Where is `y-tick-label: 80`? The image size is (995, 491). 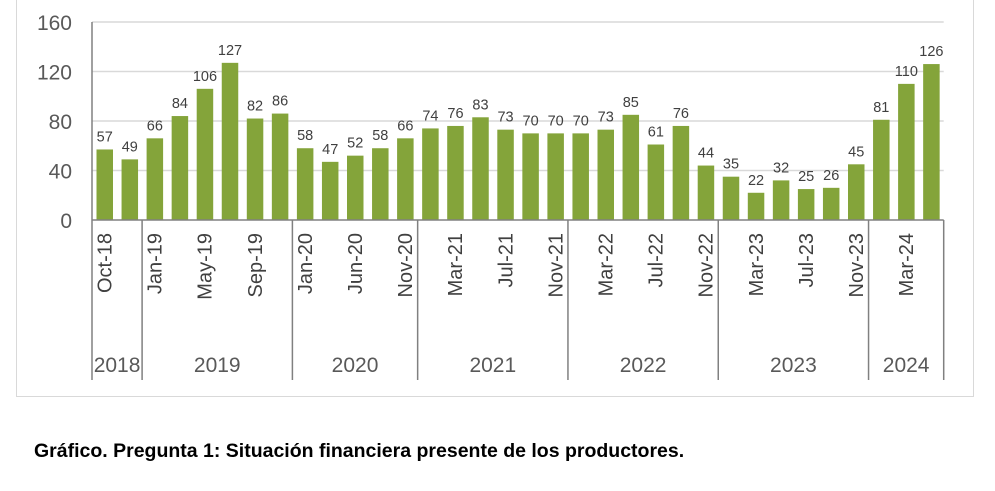
y-tick-label: 80 is located at coordinates (60, 122).